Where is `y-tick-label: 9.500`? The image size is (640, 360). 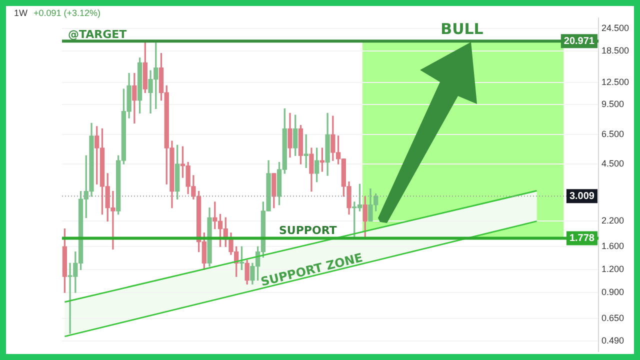 y-tick-label: 9.500 is located at coordinates (612, 103).